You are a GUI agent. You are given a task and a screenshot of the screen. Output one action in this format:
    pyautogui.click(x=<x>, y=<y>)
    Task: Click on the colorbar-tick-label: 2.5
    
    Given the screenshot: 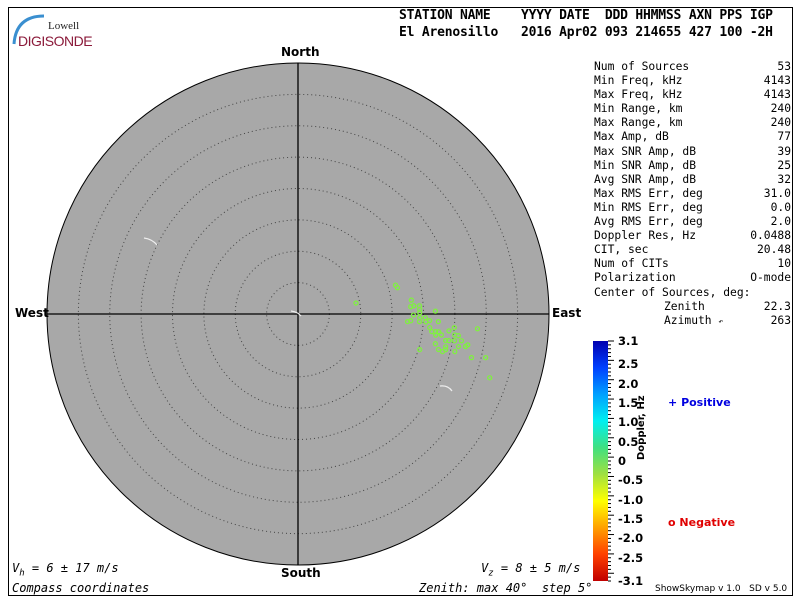 What is the action you would take?
    pyautogui.click(x=628, y=364)
    